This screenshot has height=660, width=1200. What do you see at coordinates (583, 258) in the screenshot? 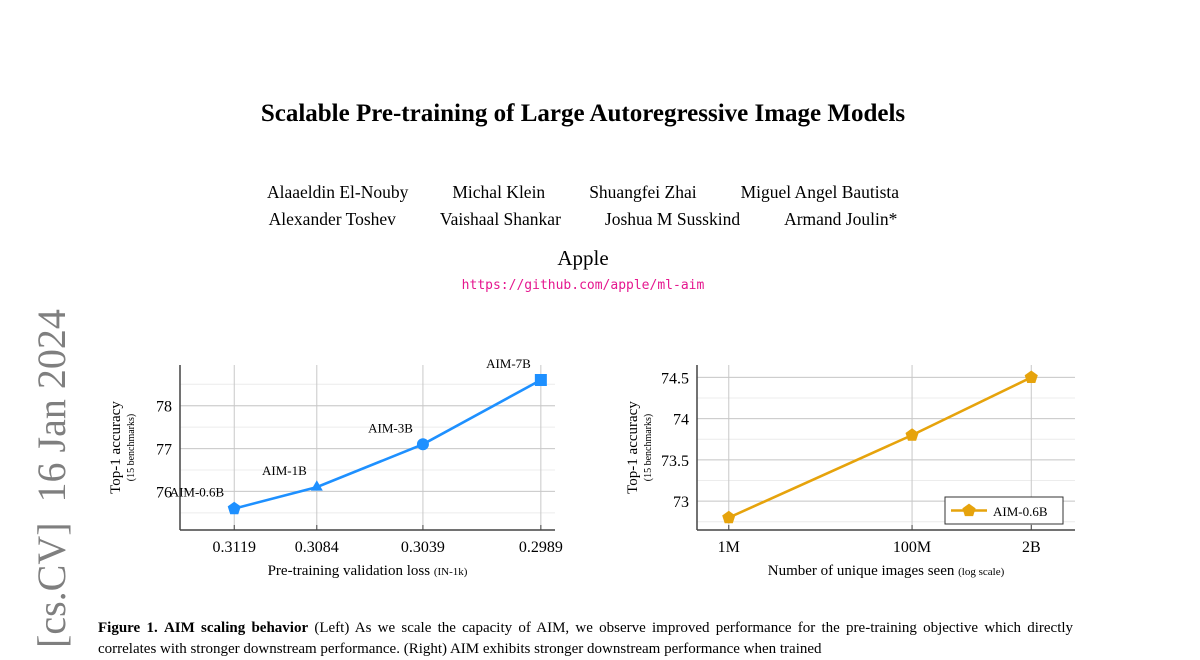
I see `affiliation: Apple` at bounding box center [583, 258].